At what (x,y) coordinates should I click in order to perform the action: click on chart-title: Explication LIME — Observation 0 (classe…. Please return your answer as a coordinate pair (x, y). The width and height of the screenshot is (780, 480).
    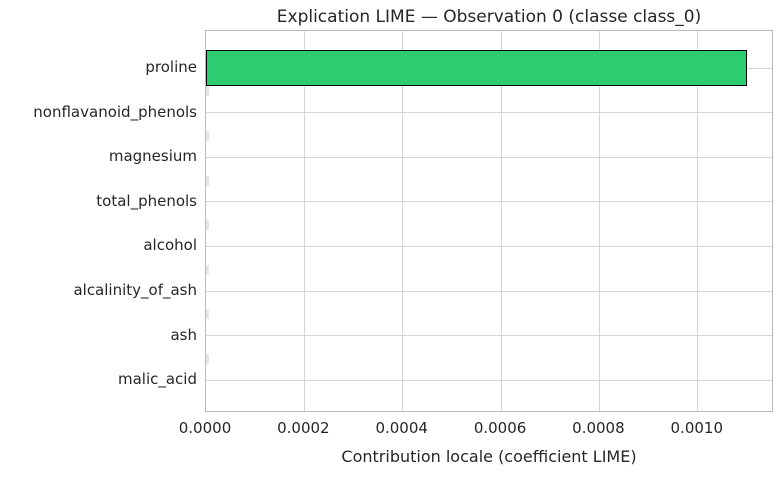
    Looking at the image, I should click on (489, 17).